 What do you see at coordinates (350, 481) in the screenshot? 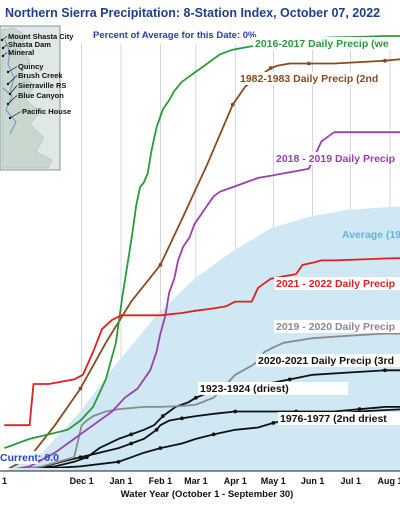
I see `x-tick-label-7: Jul 1` at bounding box center [350, 481].